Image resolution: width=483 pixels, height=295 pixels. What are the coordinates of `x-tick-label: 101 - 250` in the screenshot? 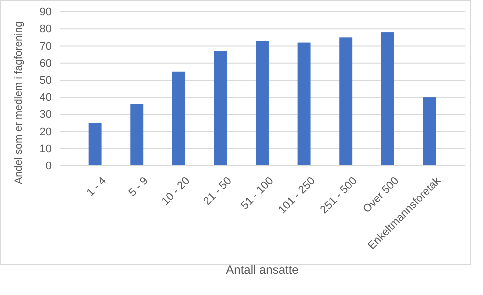 It's located at (297, 196).